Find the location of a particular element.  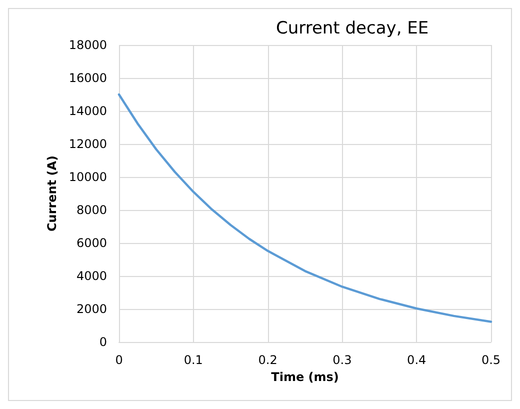

chart-title: Current decay, EE is located at coordinates (352, 28).